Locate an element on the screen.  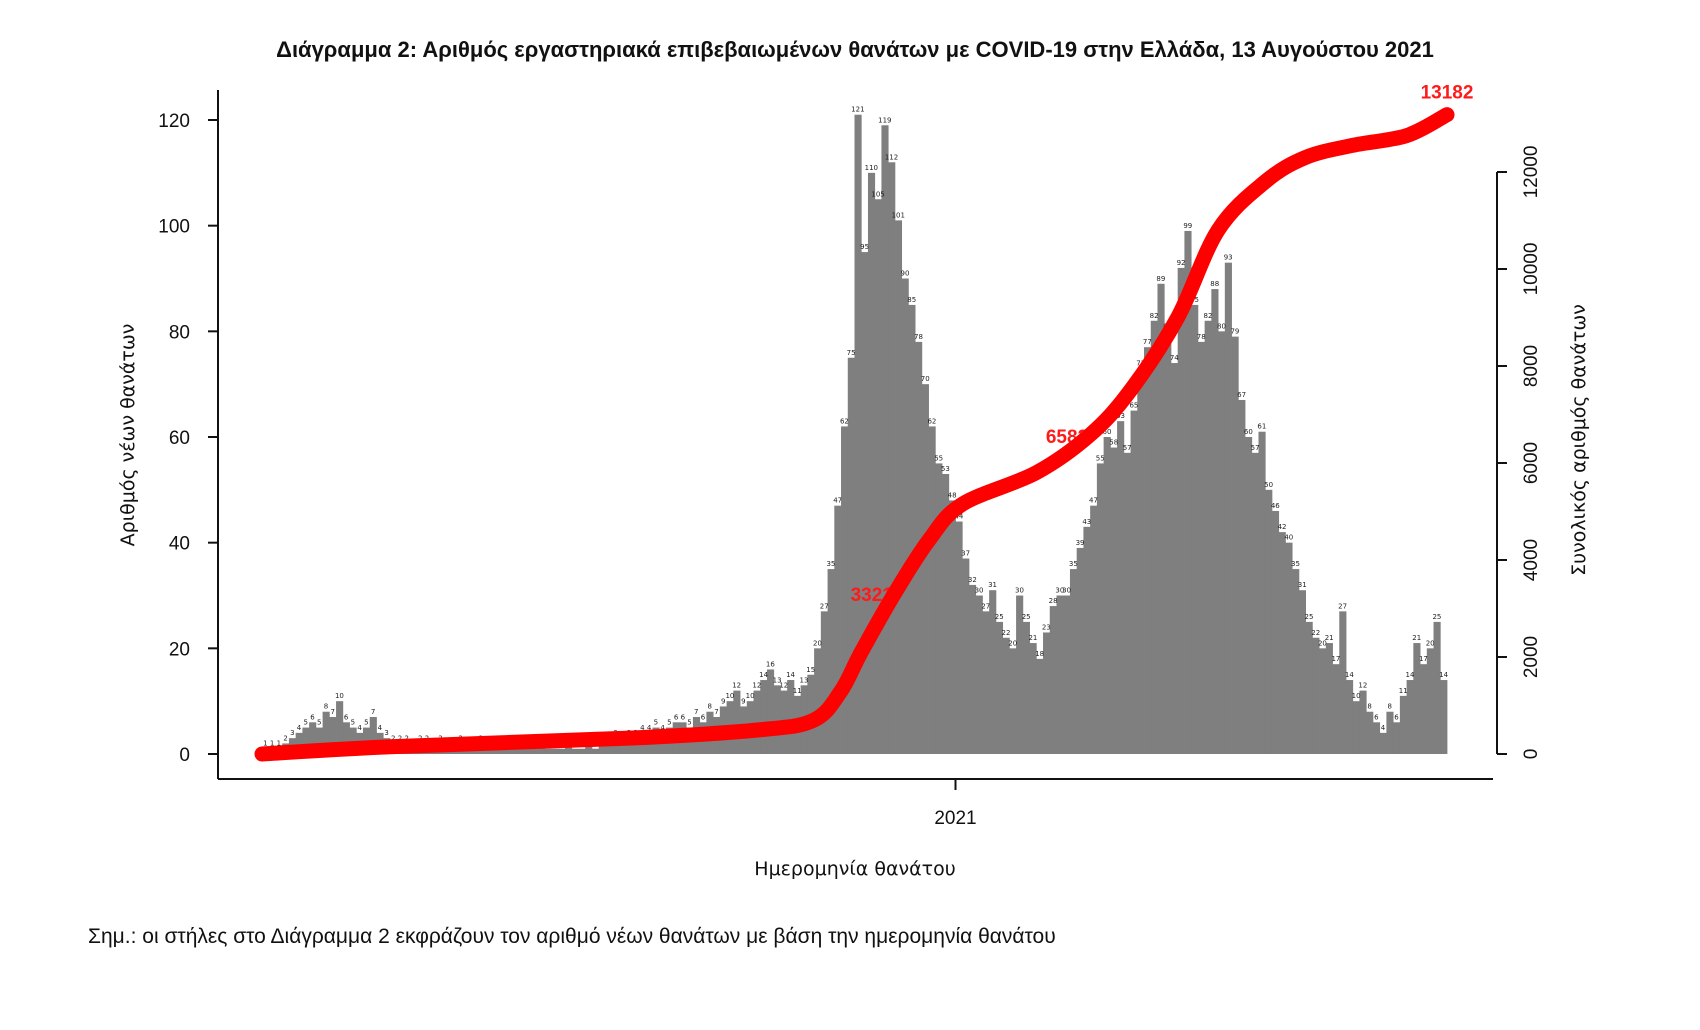
bar-value-label: 61 is located at coordinates (1261, 427).